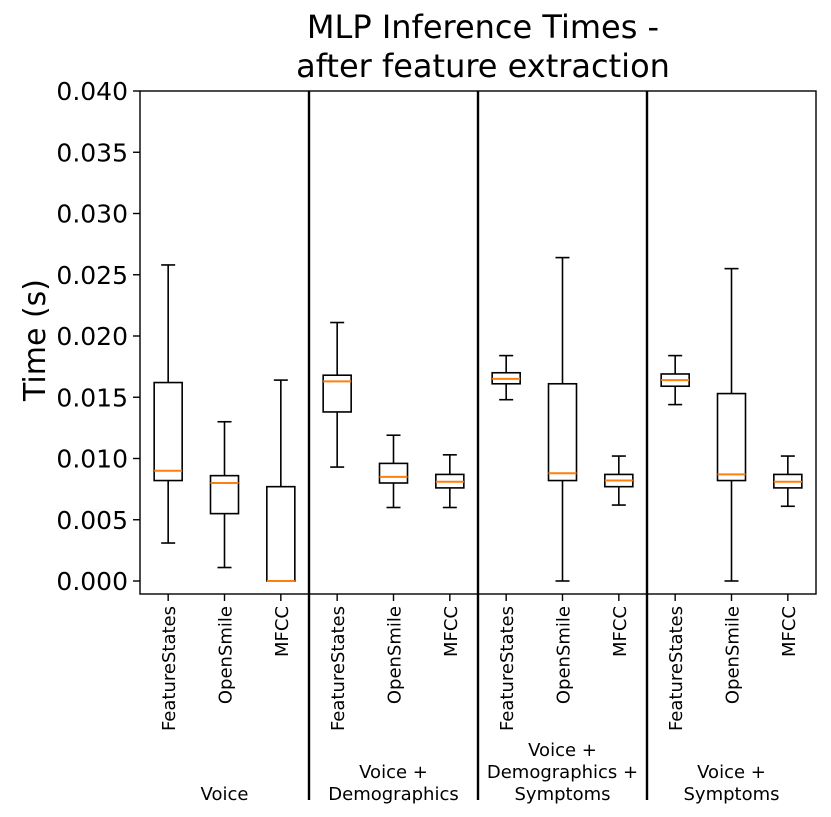  What do you see at coordinates (92, 336) in the screenshot?
I see `y-tick-label: 0.020` at bounding box center [92, 336].